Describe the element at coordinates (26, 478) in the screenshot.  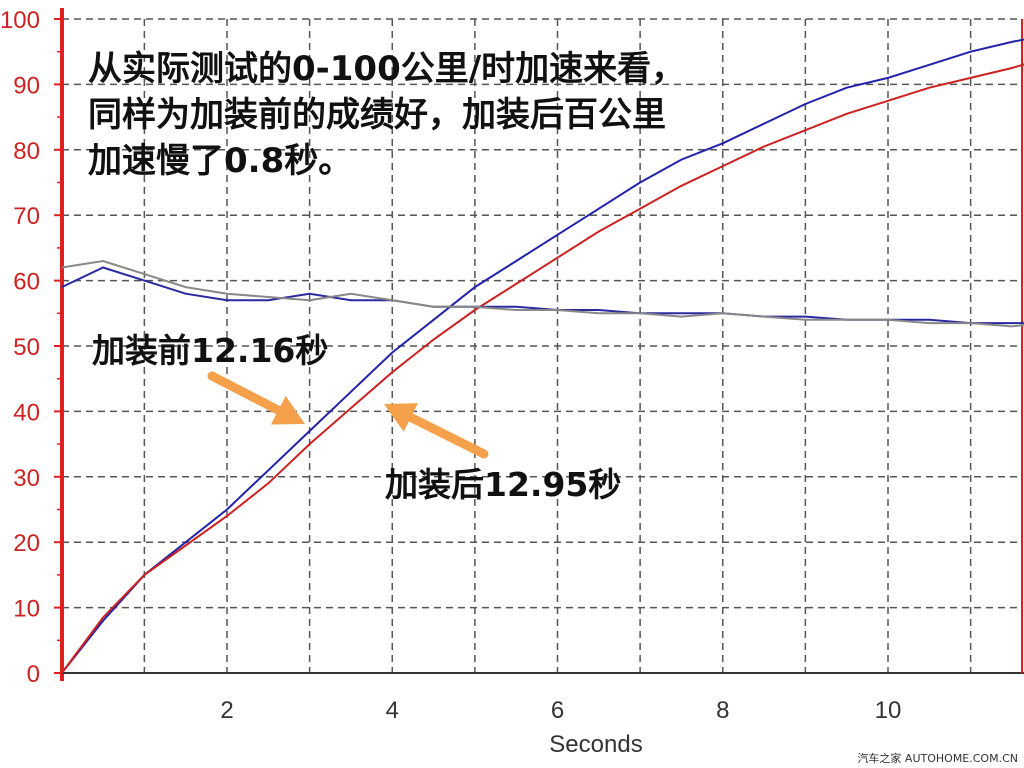
I see `y-tick-label: 30` at that location.